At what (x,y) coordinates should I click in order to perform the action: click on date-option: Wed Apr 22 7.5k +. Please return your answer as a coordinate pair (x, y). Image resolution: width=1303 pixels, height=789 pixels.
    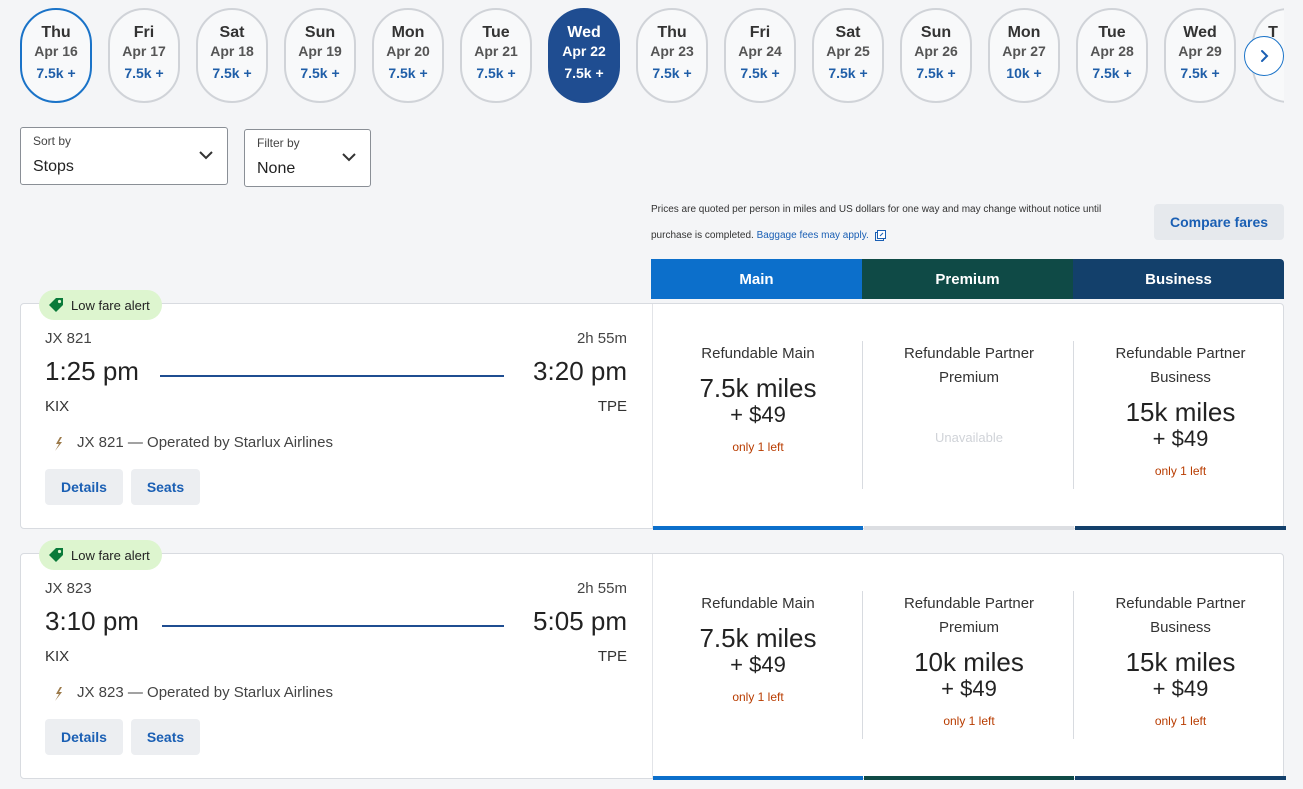
    Looking at the image, I should click on (584, 55).